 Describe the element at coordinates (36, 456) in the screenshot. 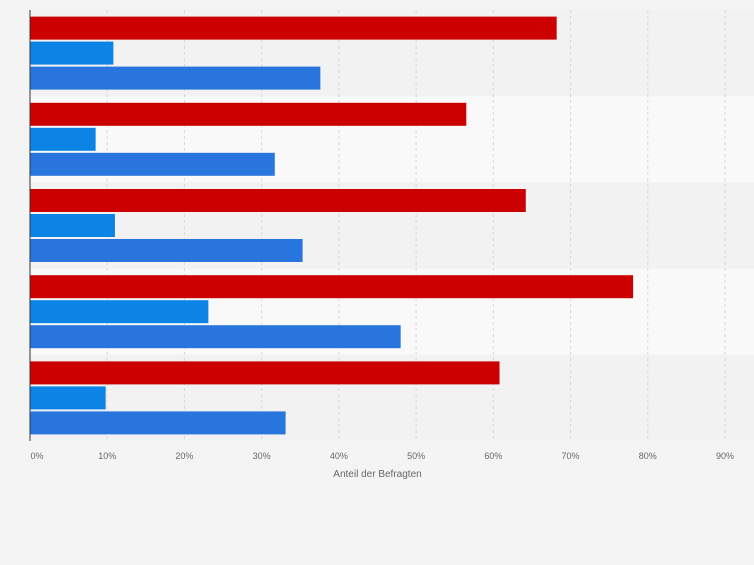

I see `x-tick-label: 0%` at that location.